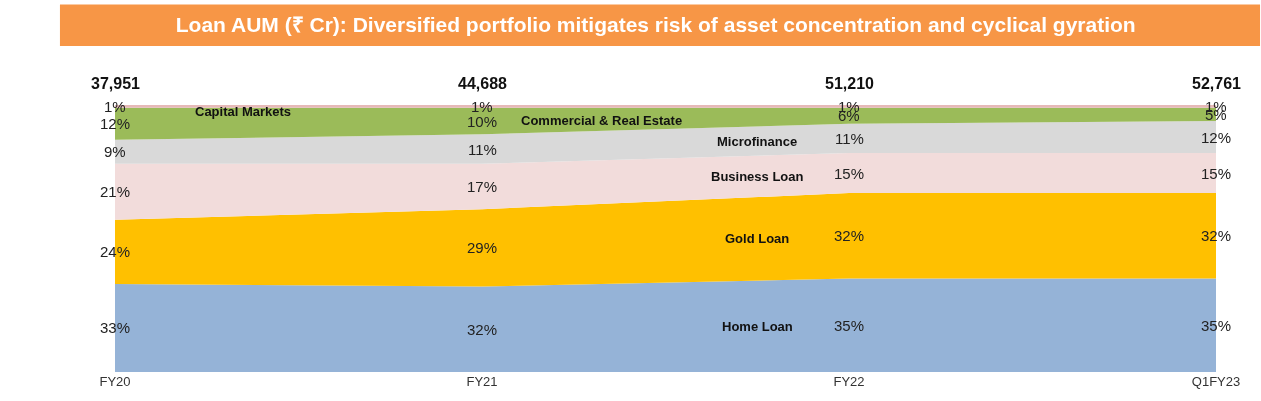 The width and height of the screenshot is (1261, 401). I want to click on series-label: Business Loan, so click(757, 176).